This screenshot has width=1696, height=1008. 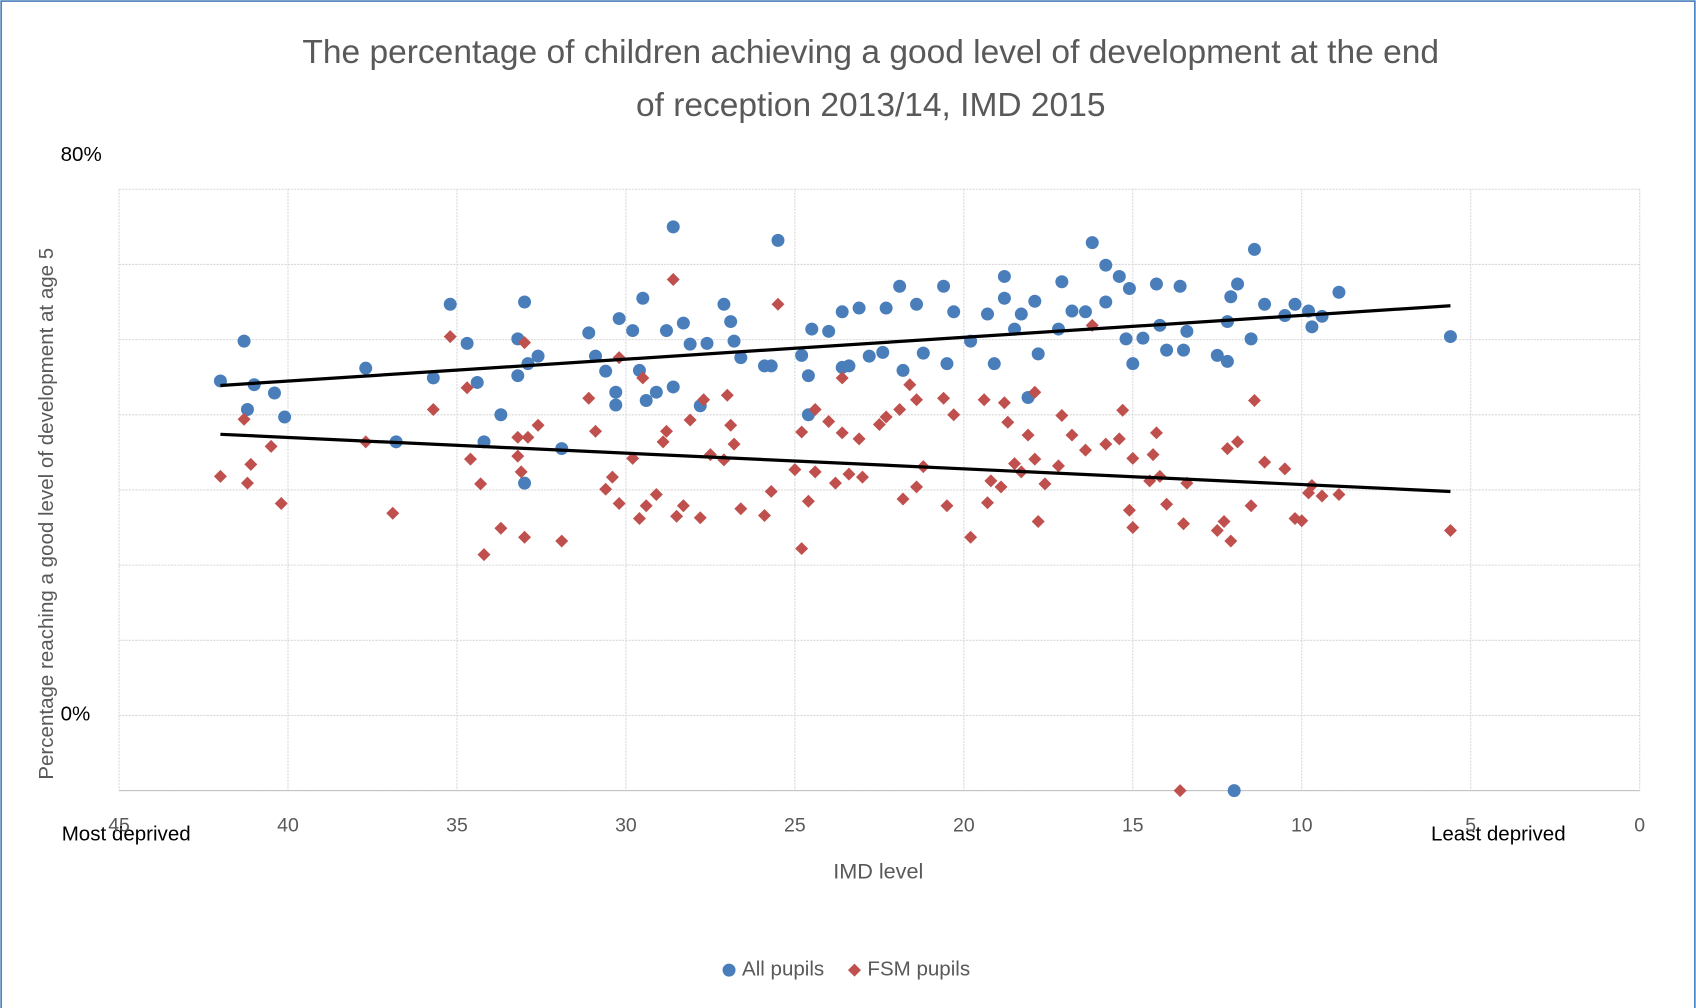 What do you see at coordinates (783, 969) in the screenshot?
I see `legend-label: All pupils` at bounding box center [783, 969].